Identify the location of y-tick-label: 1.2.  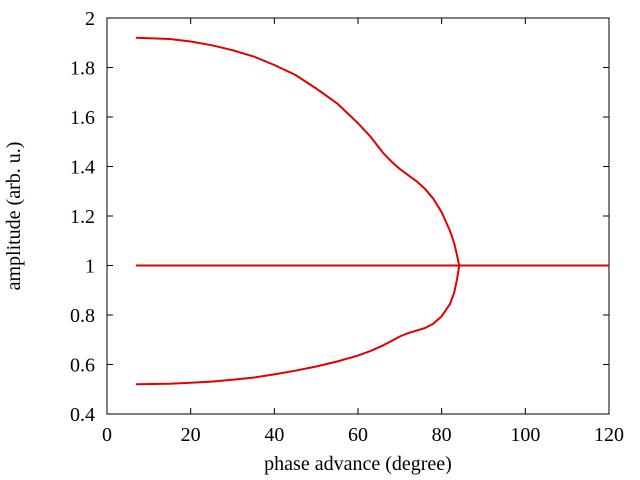
(82, 217).